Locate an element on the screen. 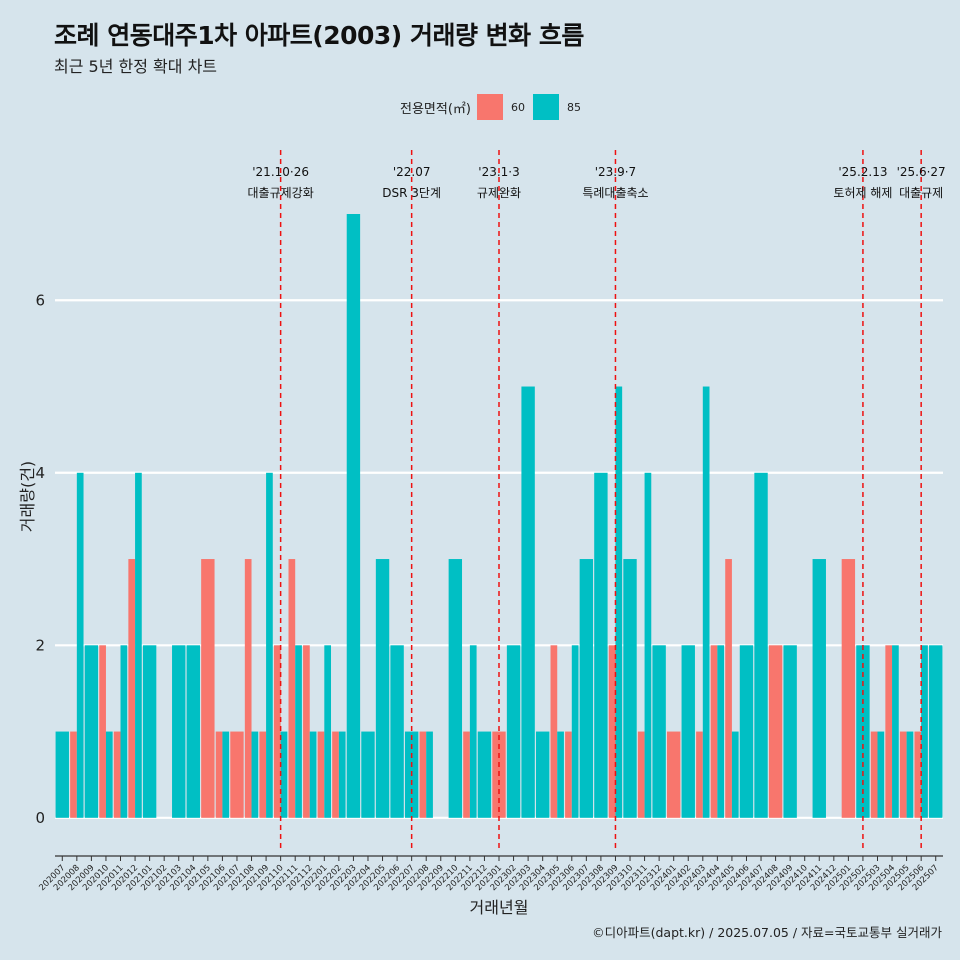 This screenshot has width=960, height=960. y-tick-label-6: 6 is located at coordinates (40, 300).